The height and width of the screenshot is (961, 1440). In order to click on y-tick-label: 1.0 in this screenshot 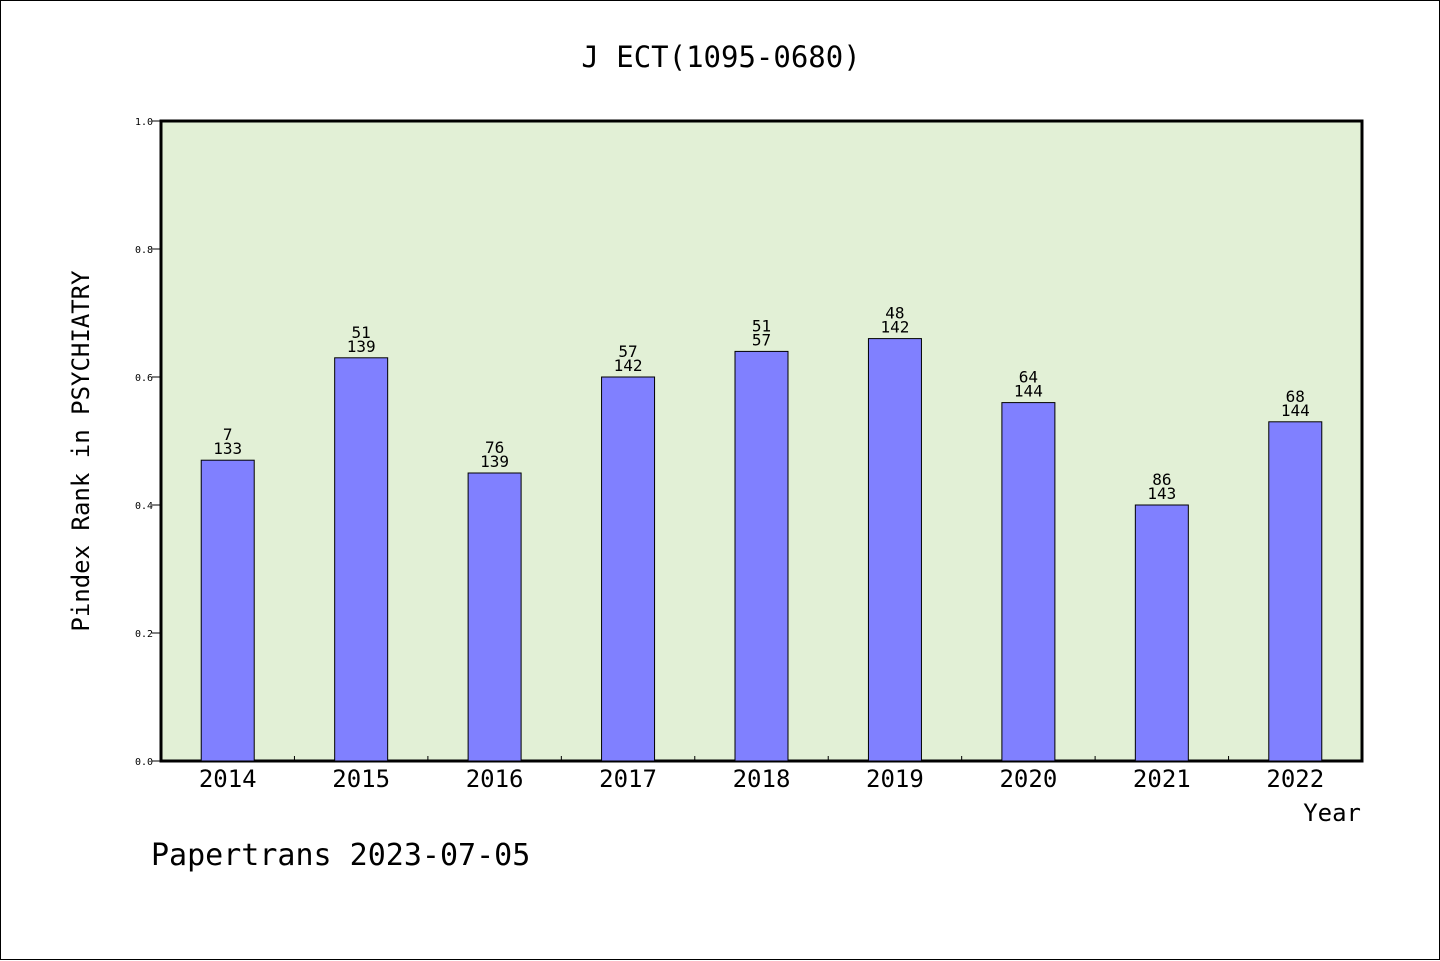, I will do `click(144, 122)`.